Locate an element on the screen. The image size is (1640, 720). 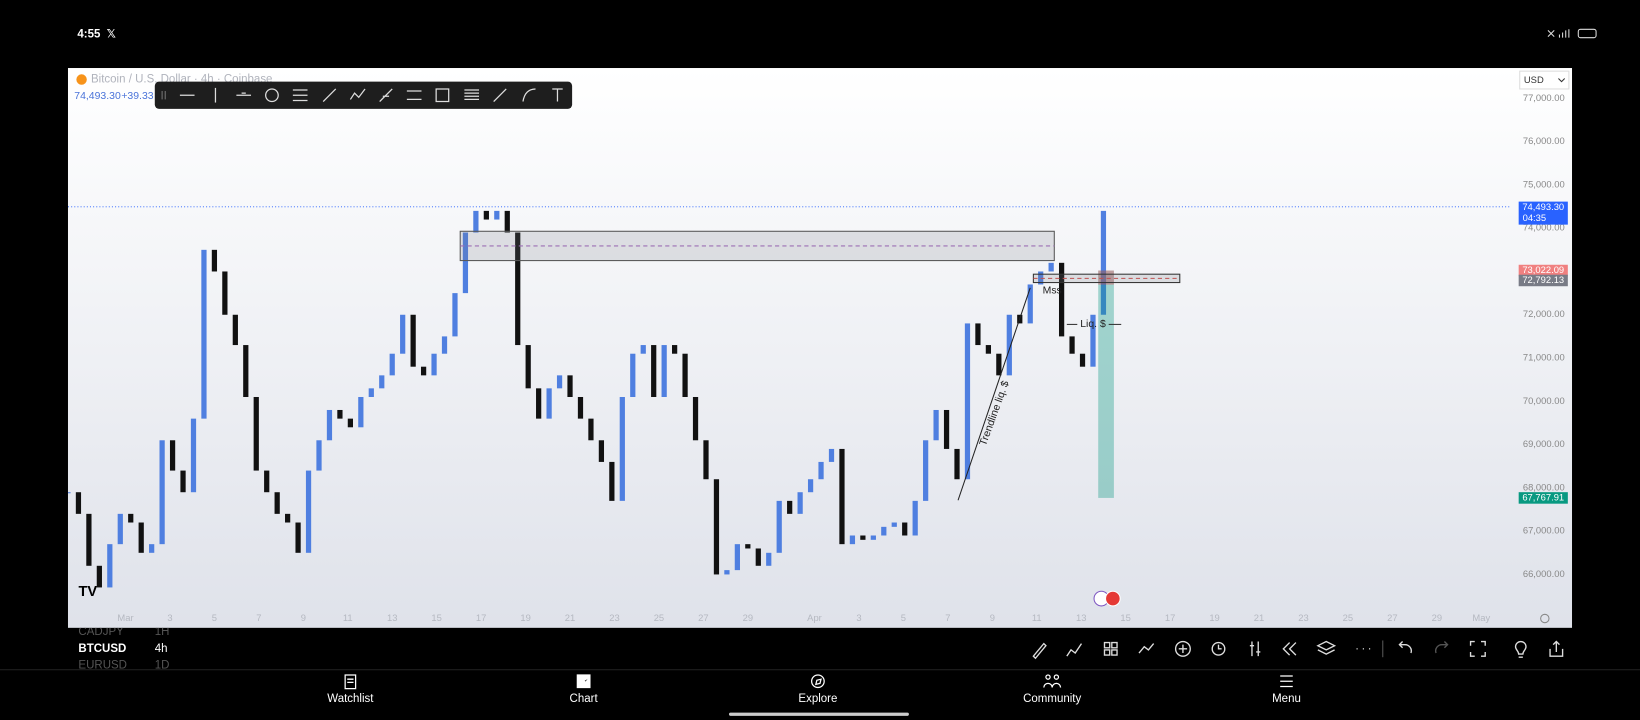
tv-logo: TV is located at coordinates (88, 592).